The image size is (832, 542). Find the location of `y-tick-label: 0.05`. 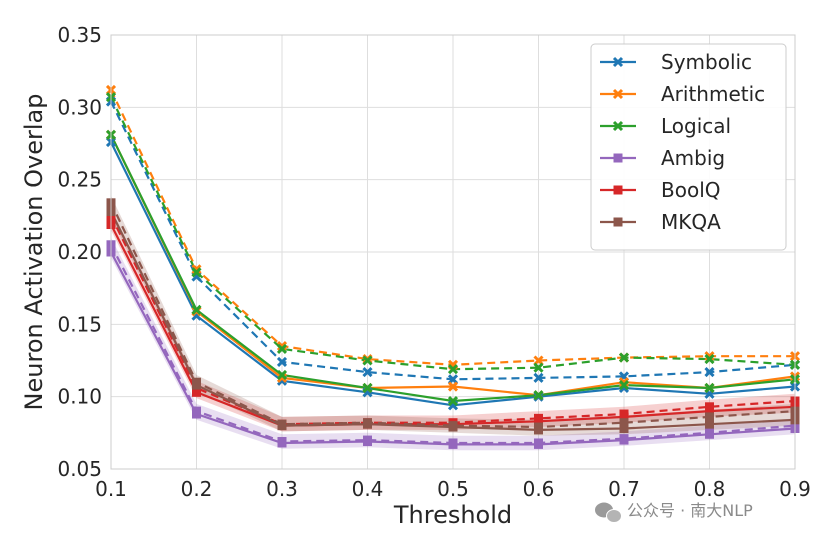

y-tick-label: 0.05 is located at coordinates (79, 469).